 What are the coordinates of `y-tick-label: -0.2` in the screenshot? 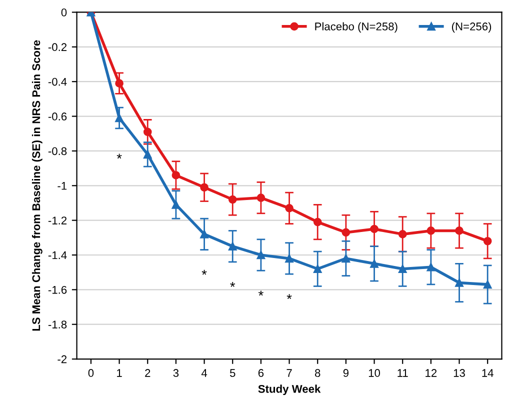 It's located at (57, 47).